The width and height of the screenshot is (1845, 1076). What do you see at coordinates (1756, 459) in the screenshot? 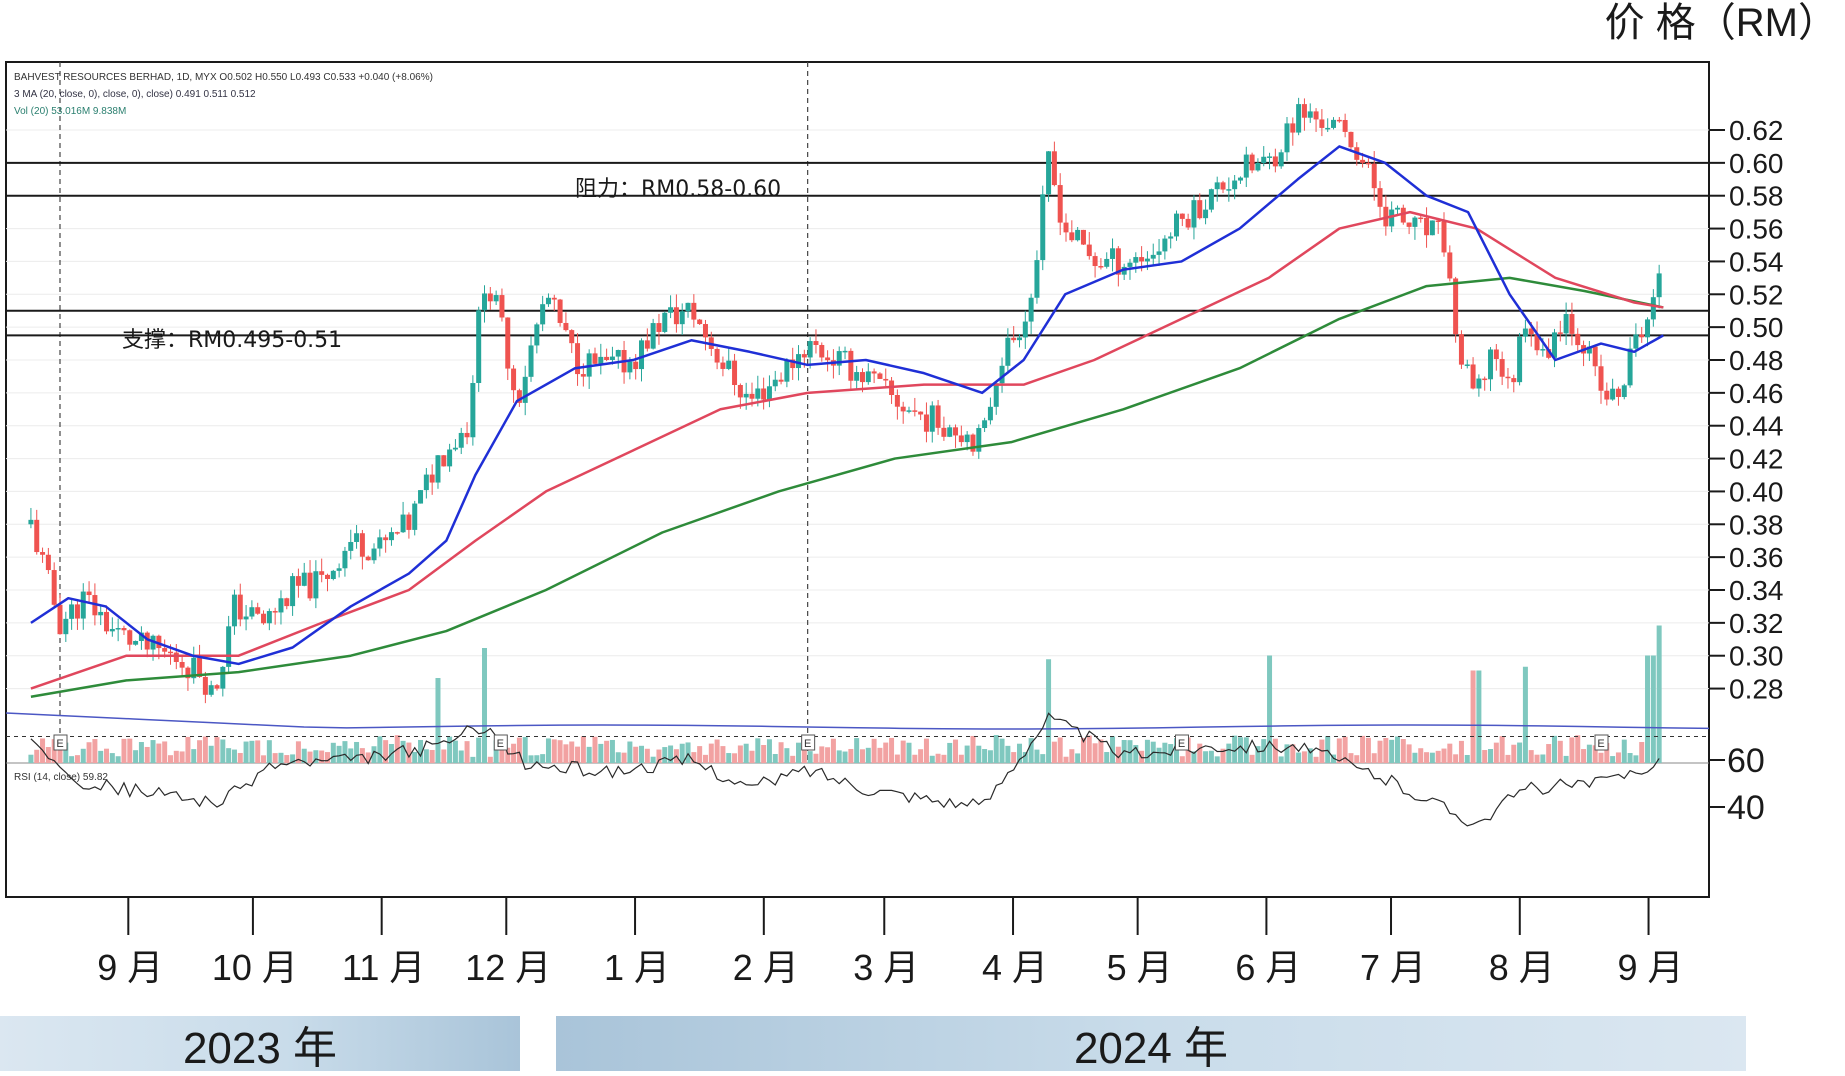
I see `y-tick-label: 0.42` at bounding box center [1756, 459].